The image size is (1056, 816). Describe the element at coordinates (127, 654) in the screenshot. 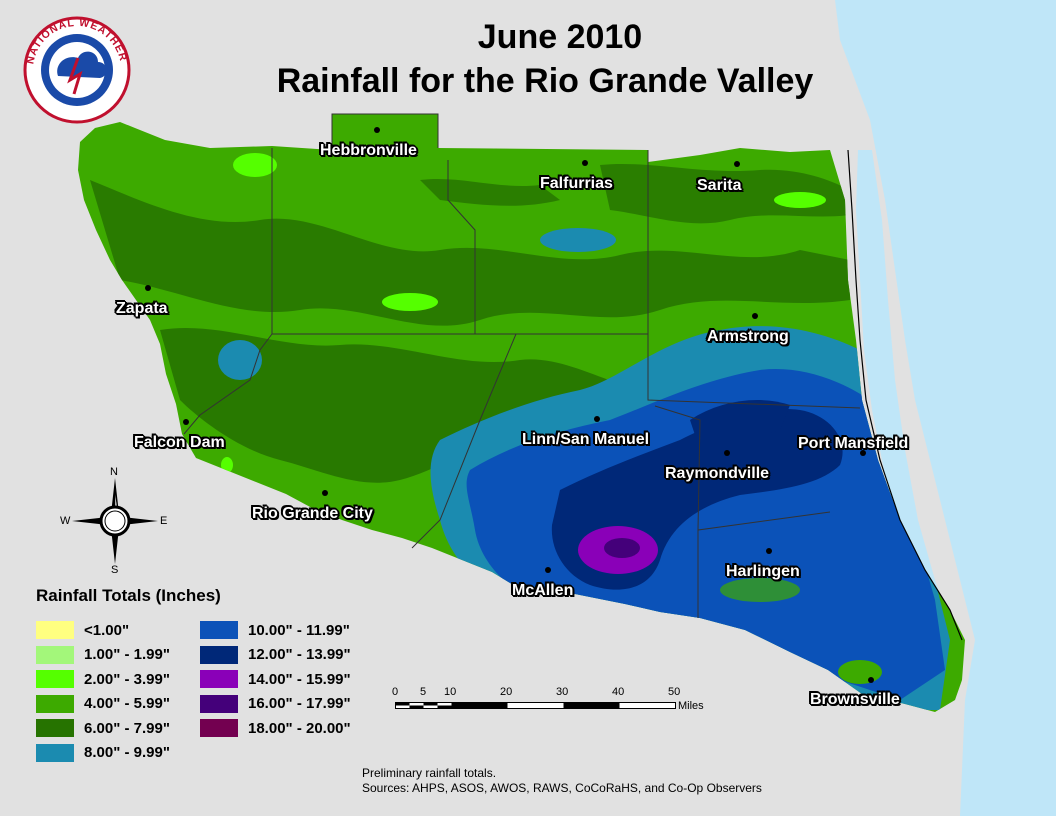

I see `legend-label: 1.00" - 1.99"` at that location.